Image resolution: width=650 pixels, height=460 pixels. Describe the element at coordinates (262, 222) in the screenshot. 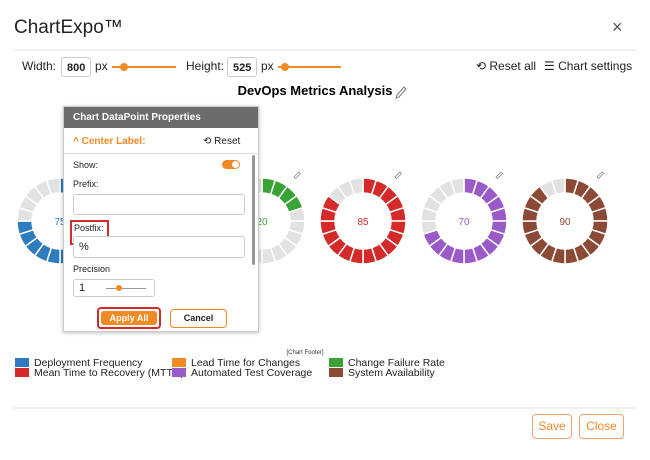

I see `gauge-value: 20` at that location.